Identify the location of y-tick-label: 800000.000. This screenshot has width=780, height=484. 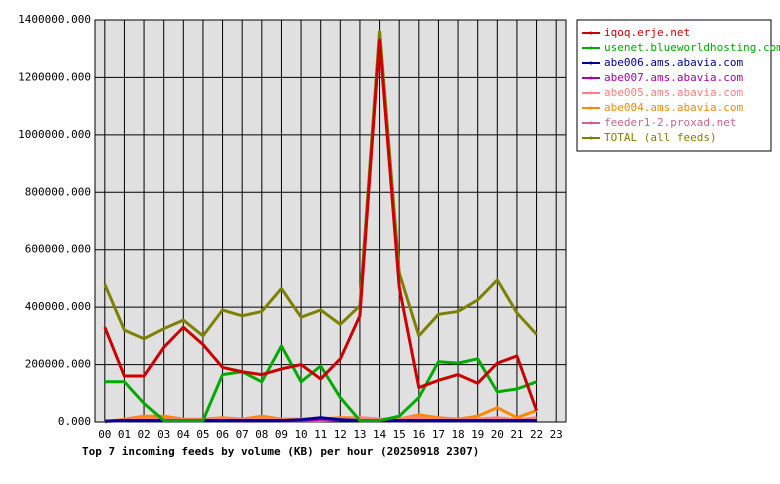
(58, 191).